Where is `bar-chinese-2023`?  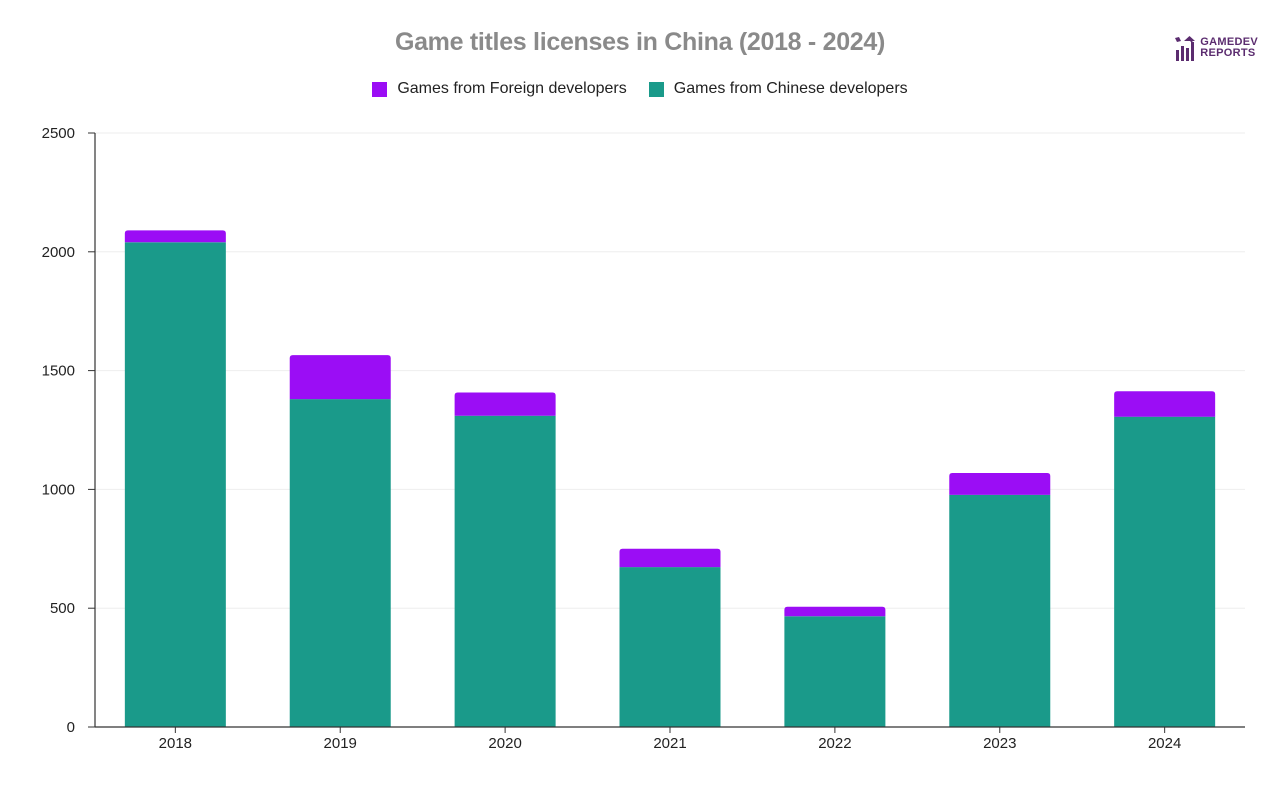
bar-chinese-2023 is located at coordinates (1000, 610).